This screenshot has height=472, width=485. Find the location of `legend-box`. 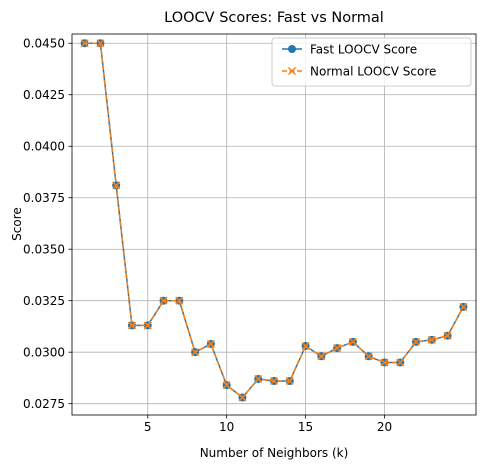

legend-box is located at coordinates (371, 62).